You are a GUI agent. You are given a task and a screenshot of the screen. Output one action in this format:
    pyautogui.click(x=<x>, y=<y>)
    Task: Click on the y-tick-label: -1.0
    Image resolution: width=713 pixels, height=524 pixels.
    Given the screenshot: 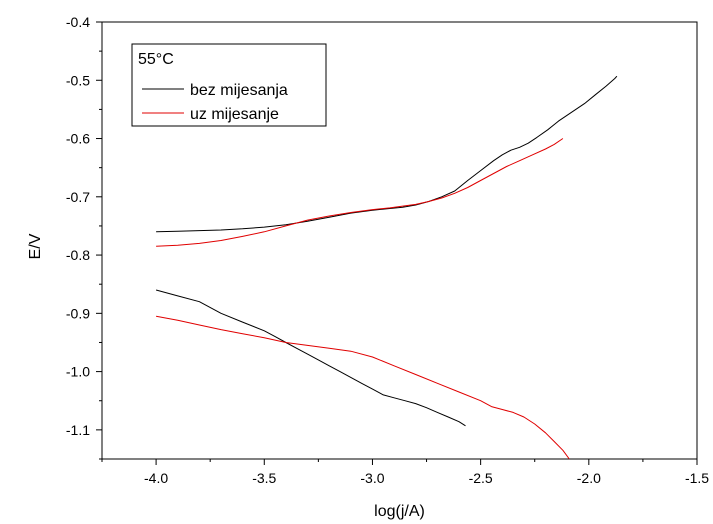 What is the action you would take?
    pyautogui.click(x=78, y=372)
    